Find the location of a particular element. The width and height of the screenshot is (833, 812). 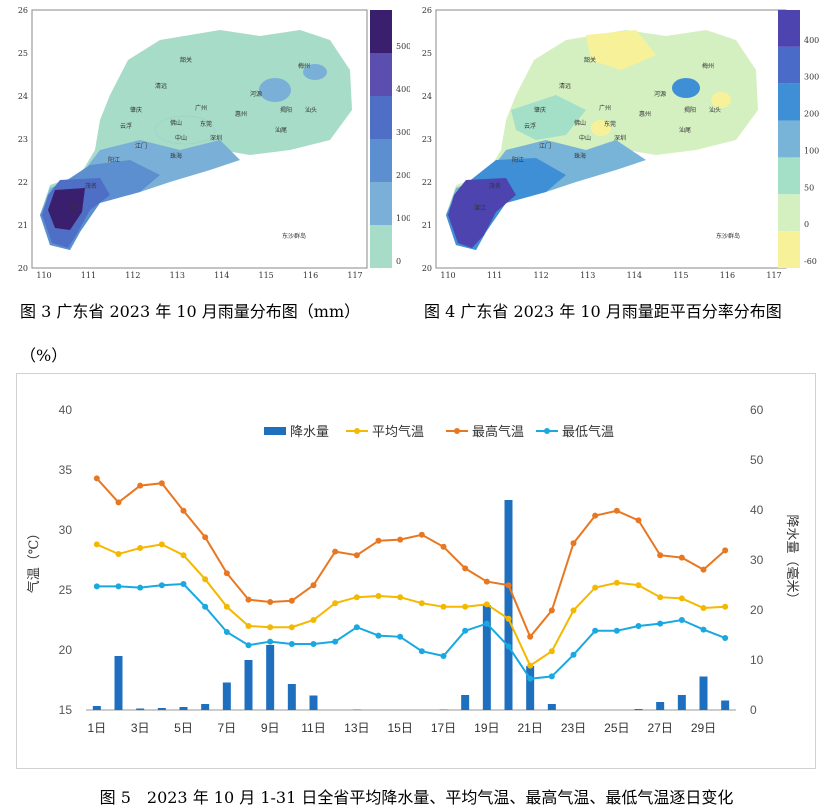

y-axis-label: 气温（℃） is located at coordinates (34, 560).